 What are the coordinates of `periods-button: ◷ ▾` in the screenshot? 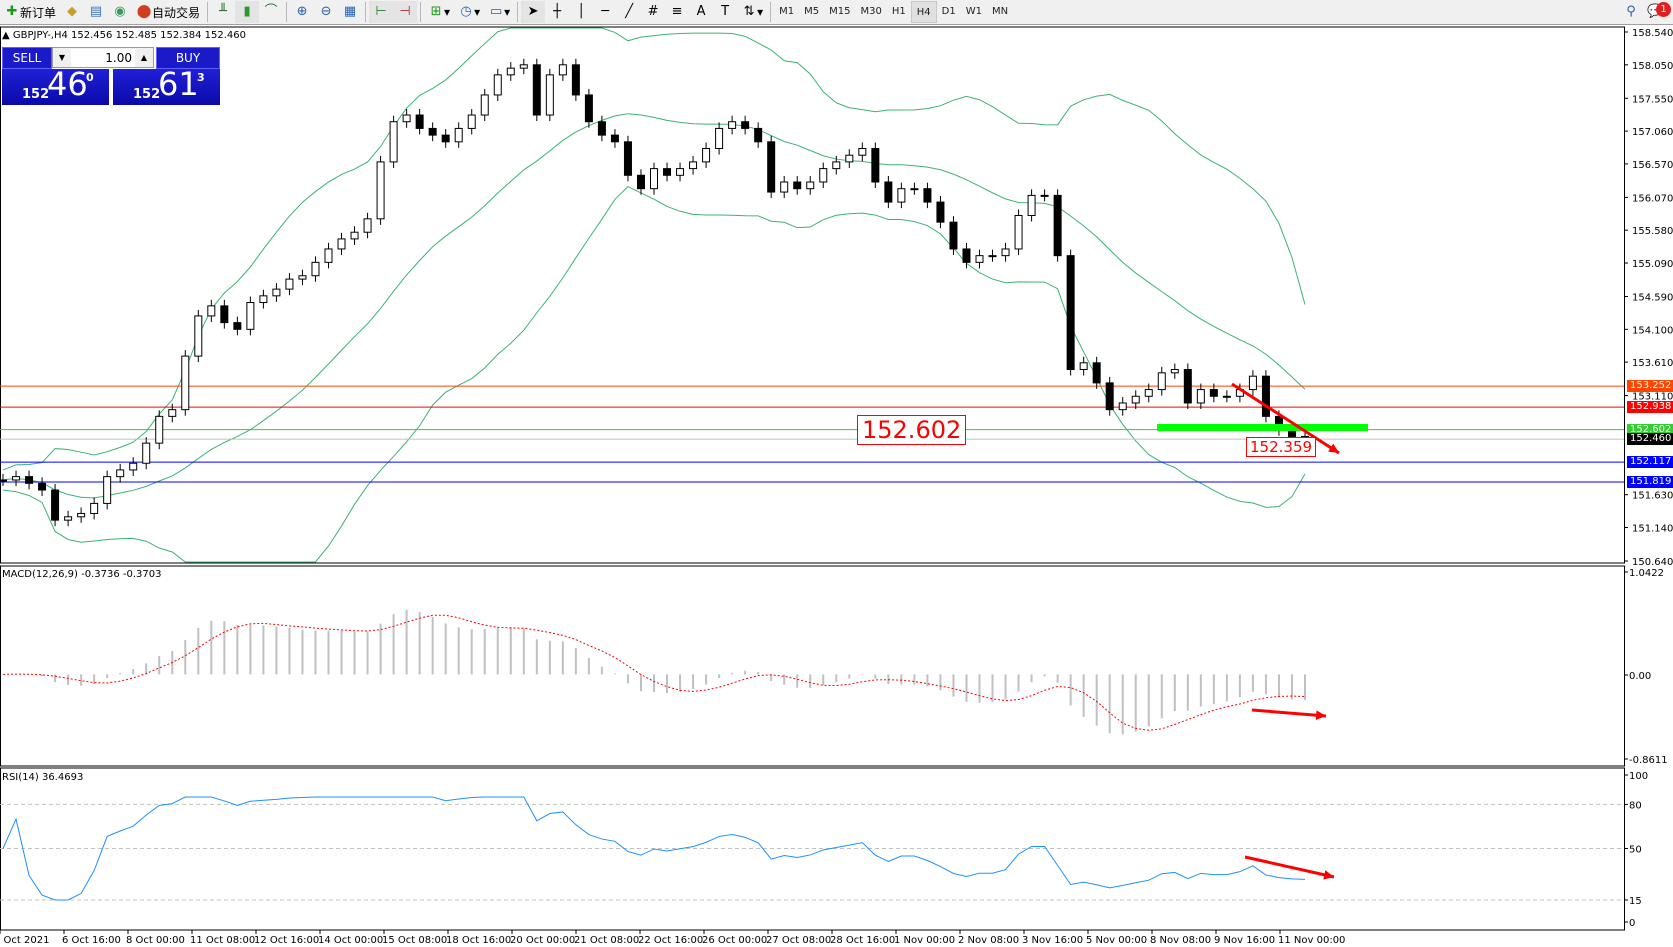 It's located at (469, 12).